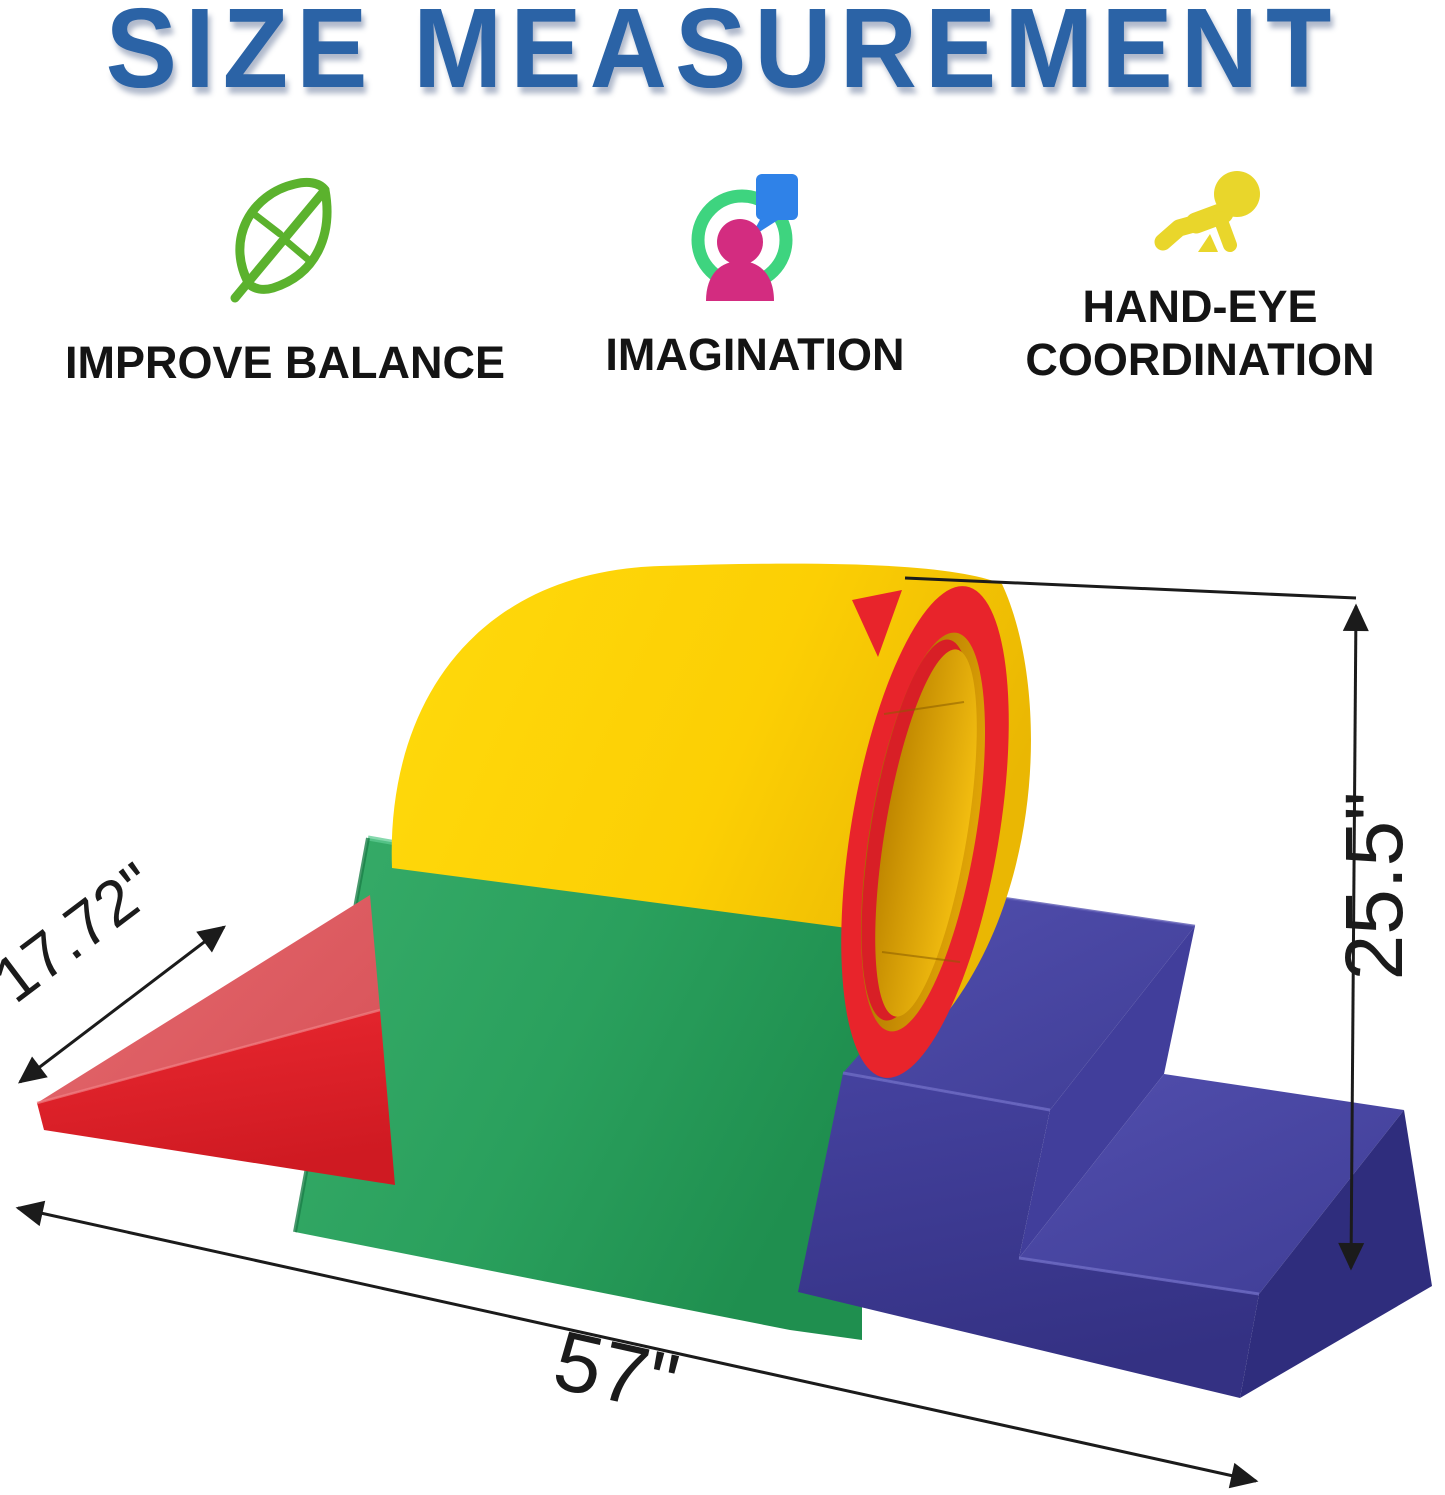 The width and height of the screenshot is (1445, 1495). What do you see at coordinates (1107, 1092) in the screenshot?
I see `blue-step-riser` at bounding box center [1107, 1092].